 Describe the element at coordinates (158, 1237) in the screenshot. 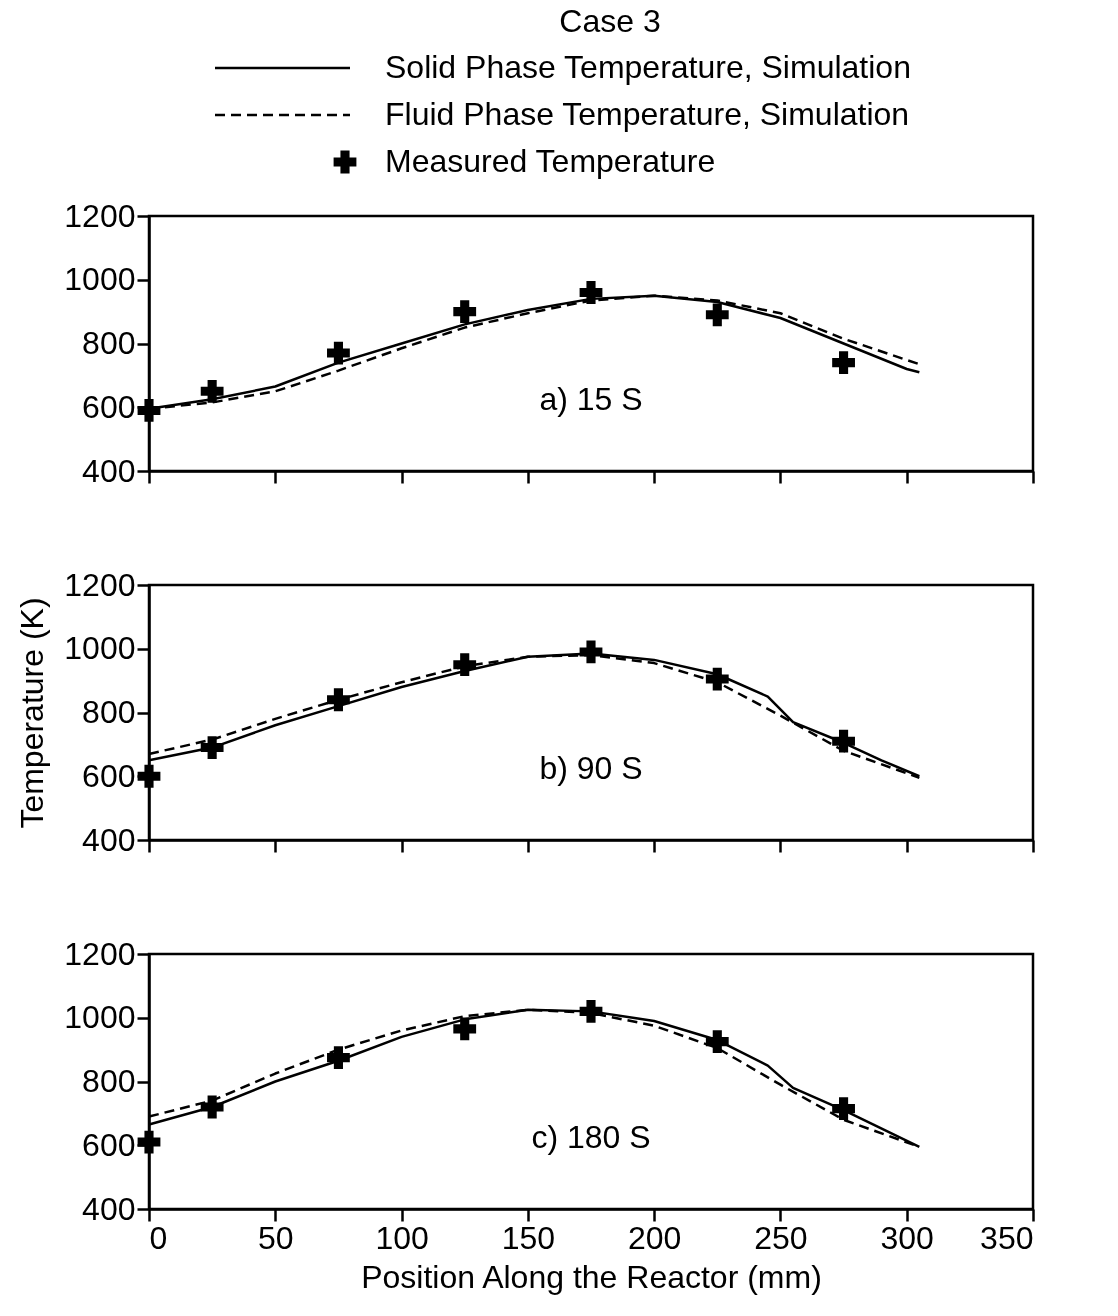

I see `x-tick-label: 0` at that location.